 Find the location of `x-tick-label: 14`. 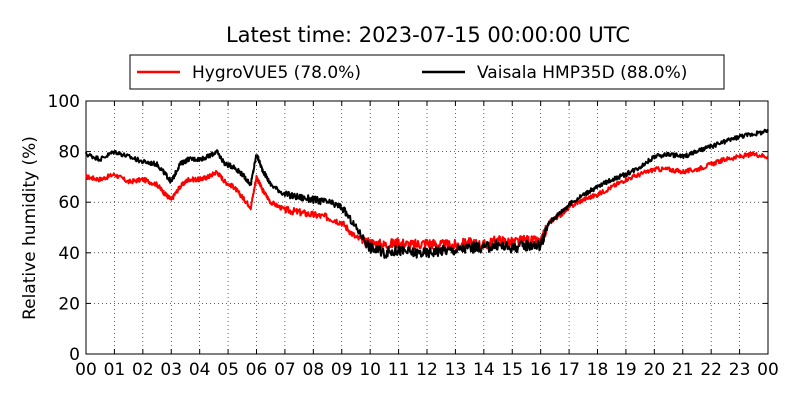

x-tick-label: 14 is located at coordinates (484, 370).